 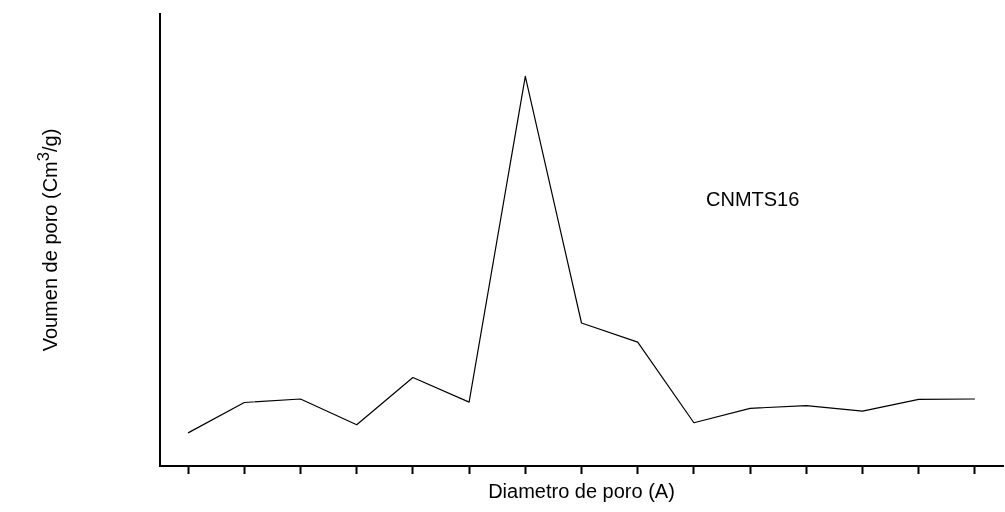 I want to click on annotation: CNMTS16, so click(x=753, y=199).